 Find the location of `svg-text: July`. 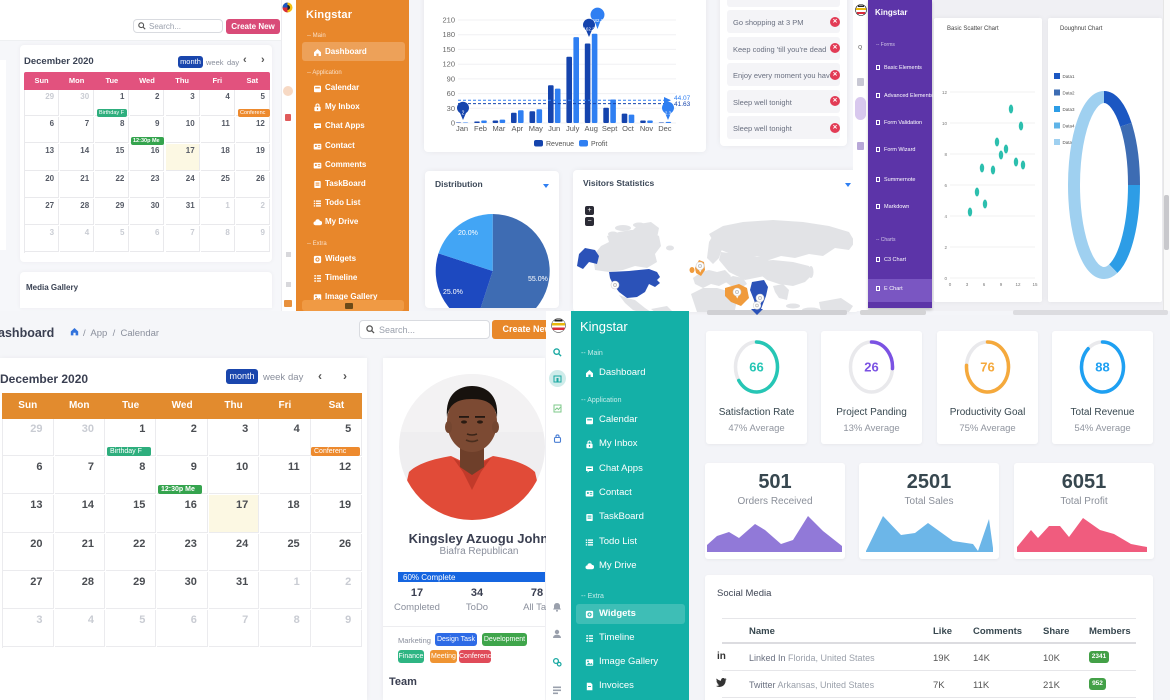

svg-text: July is located at coordinates (573, 128).